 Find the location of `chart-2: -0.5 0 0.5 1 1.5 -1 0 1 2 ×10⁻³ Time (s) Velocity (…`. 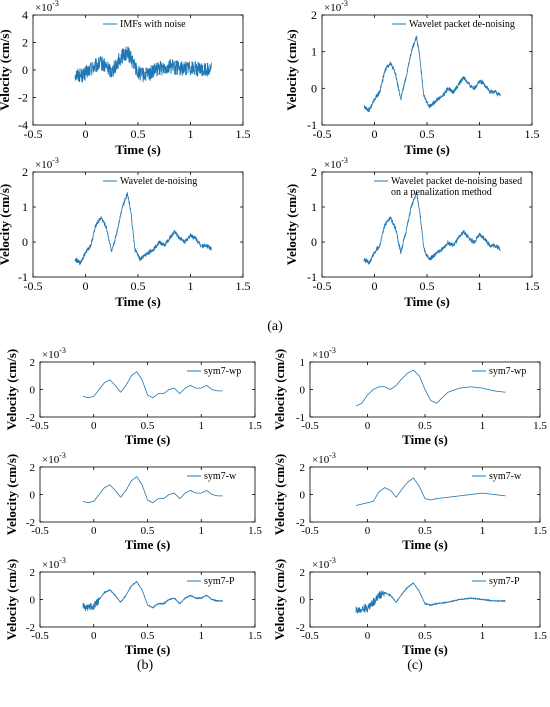

chart-2: -0.5 0 0.5 1 1.5 -1 0 1 2 ×10⁻³ Time (s) Velocity (… is located at coordinates (412, 78).